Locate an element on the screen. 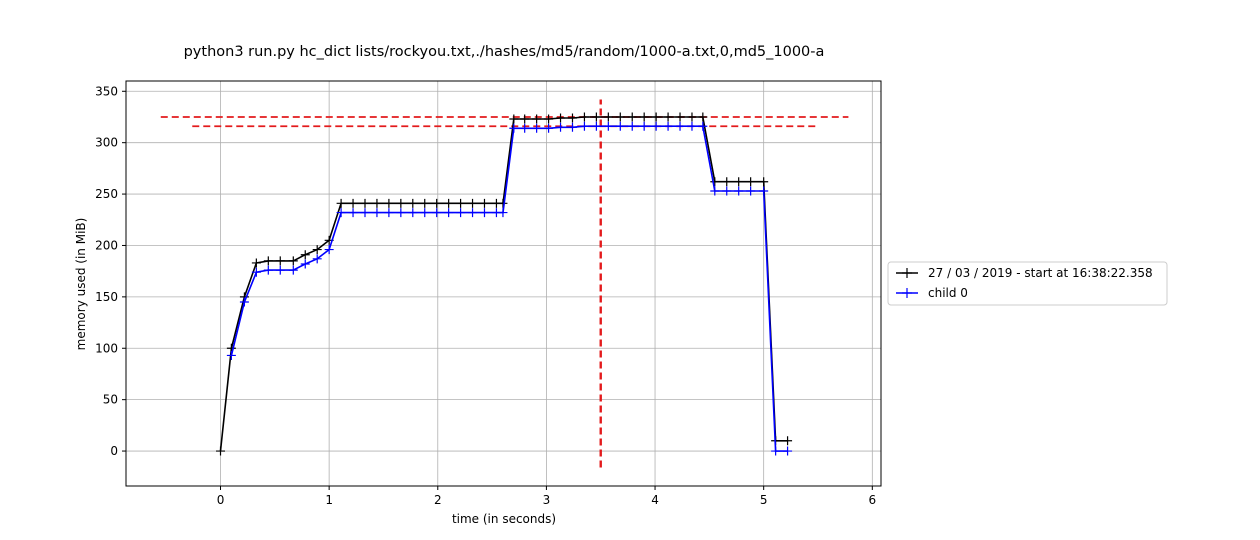 This screenshot has height=540, width=1260. y-tick-label-3: 150 is located at coordinates (106, 297).